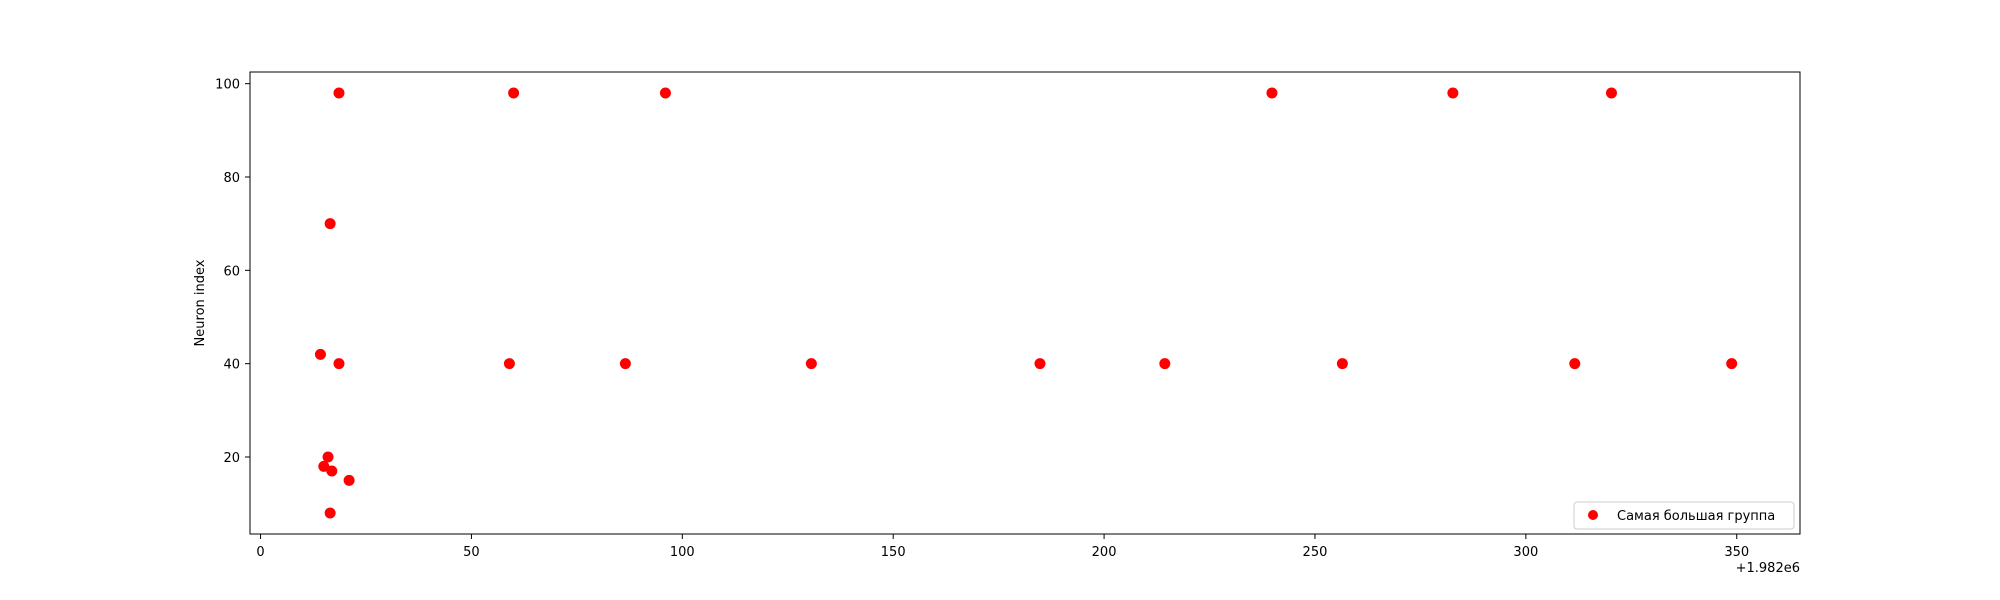 This screenshot has width=2000, height=600. What do you see at coordinates (231, 365) in the screenshot?
I see `y-tick-label: 40` at bounding box center [231, 365].